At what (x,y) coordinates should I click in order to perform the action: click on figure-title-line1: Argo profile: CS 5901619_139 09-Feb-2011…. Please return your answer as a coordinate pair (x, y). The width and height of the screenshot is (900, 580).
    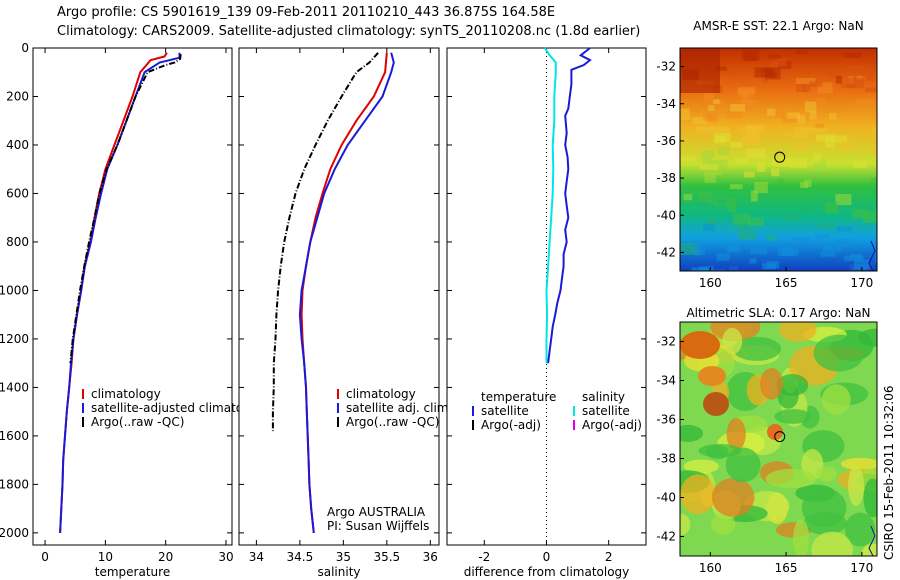
    Looking at the image, I should click on (306, 12).